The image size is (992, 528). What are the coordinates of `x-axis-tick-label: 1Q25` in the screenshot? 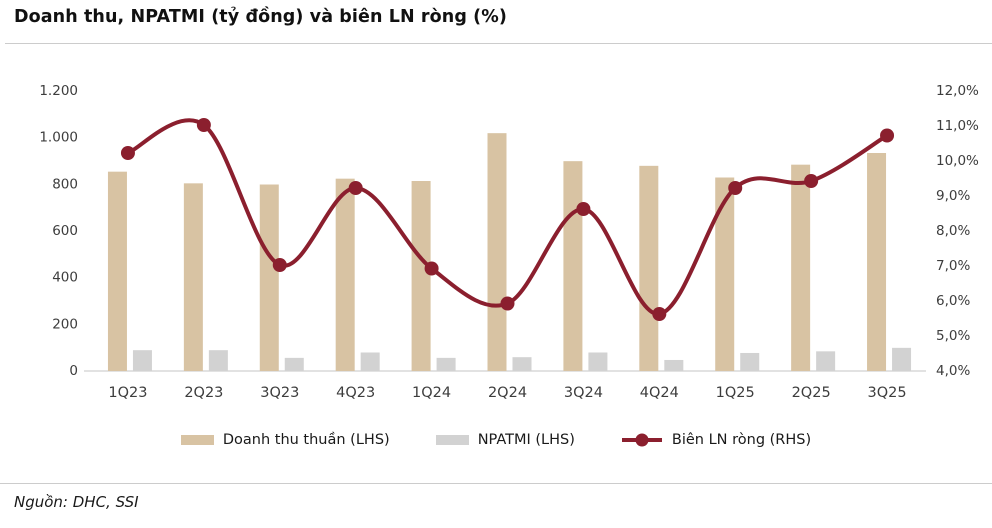 It's located at (735, 393).